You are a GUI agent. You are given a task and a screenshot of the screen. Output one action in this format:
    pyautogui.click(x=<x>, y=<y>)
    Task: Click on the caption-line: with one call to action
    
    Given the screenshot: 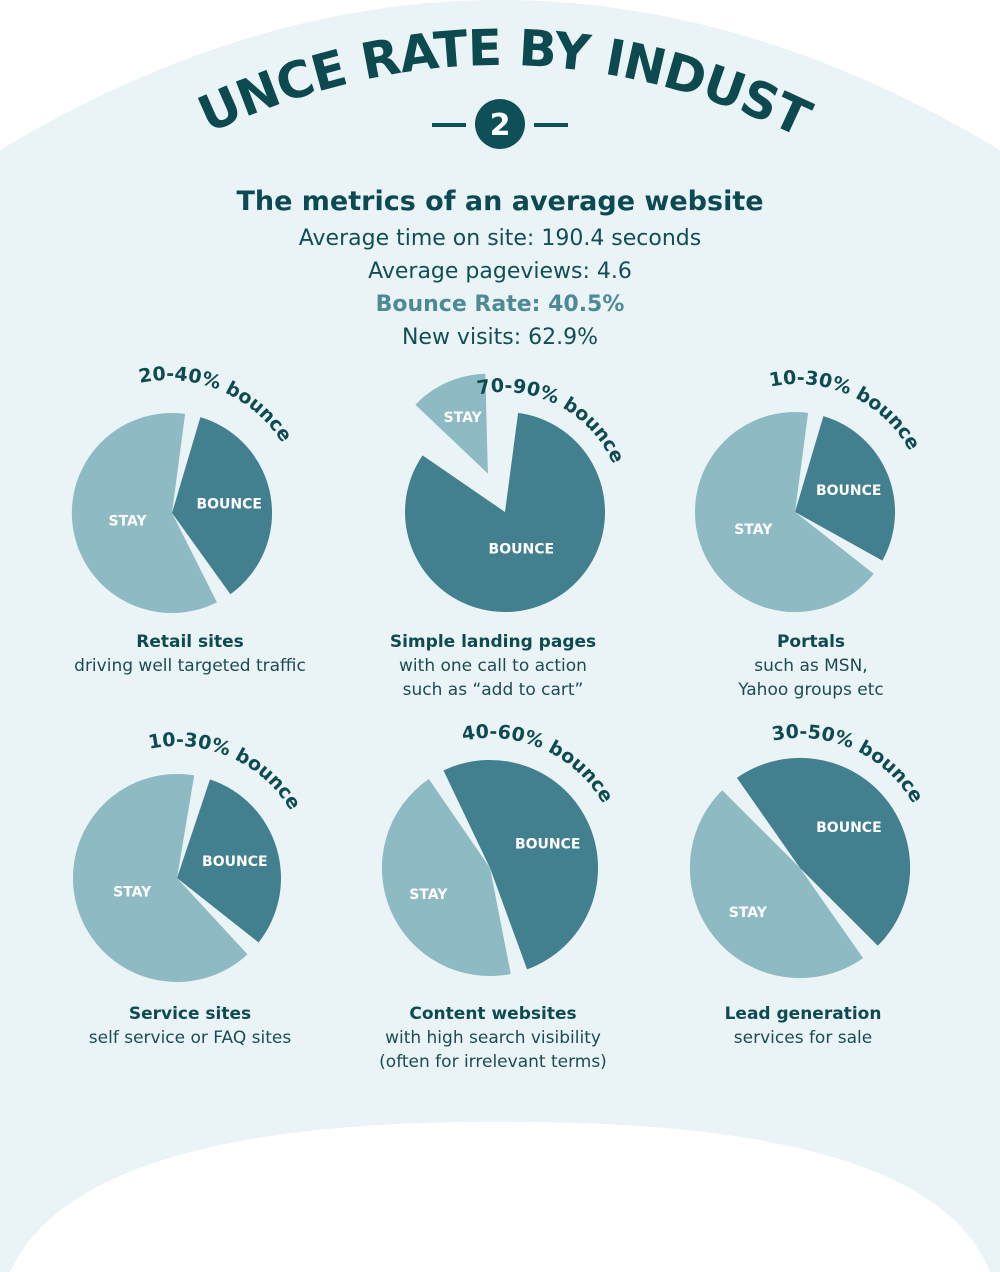 What is the action you would take?
    pyautogui.click(x=493, y=666)
    